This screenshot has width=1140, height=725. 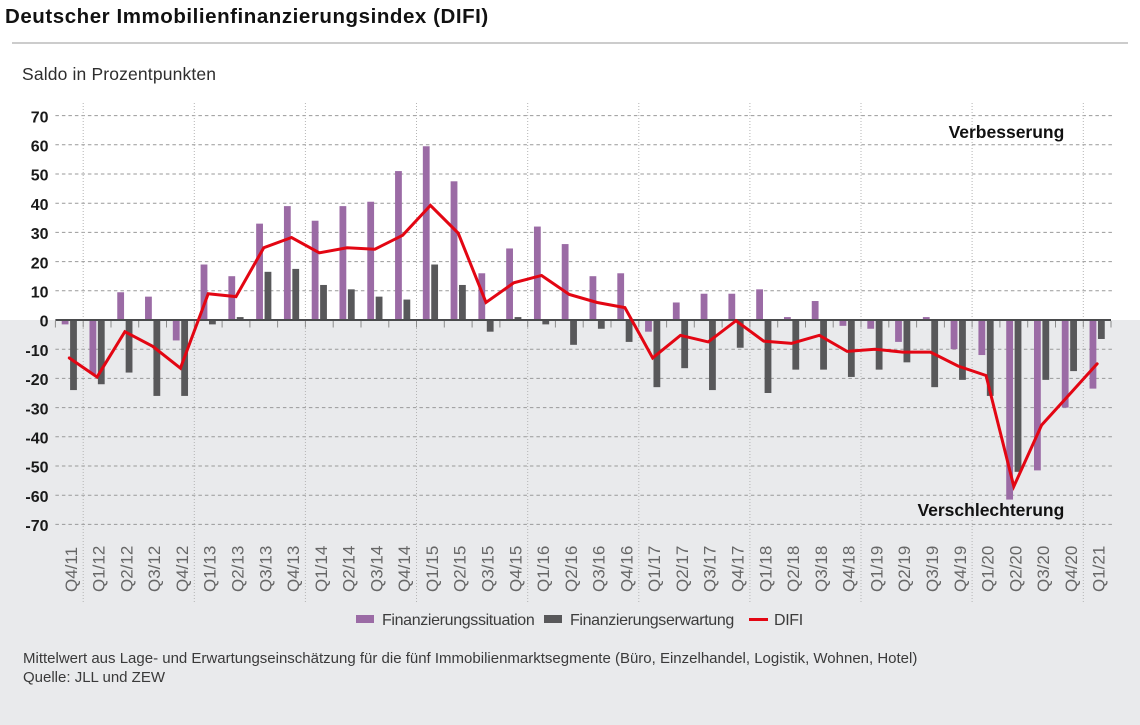 I want to click on svg-text: Q1/19, so click(x=876, y=569).